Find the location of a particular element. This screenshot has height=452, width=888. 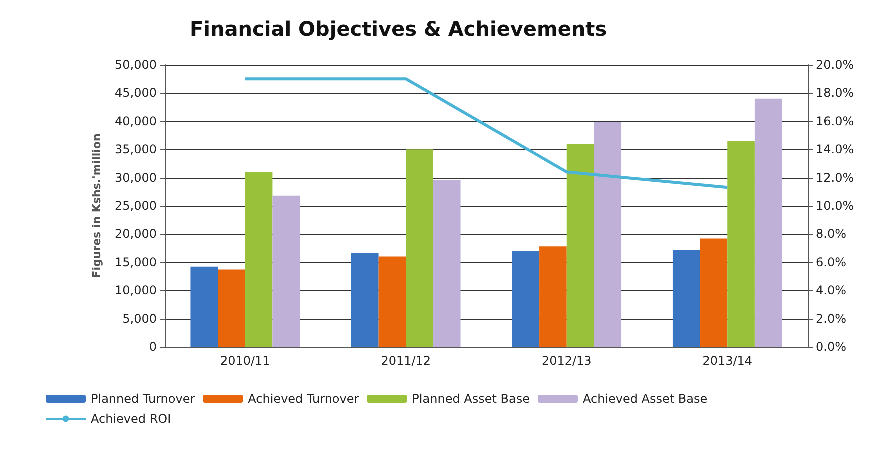

y2-tick-label: 18.0% is located at coordinates (835, 93).